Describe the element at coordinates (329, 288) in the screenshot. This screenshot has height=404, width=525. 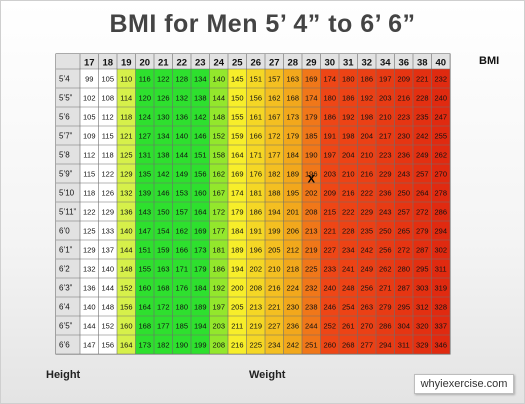
I see `weight-cell-value: 240` at that location.